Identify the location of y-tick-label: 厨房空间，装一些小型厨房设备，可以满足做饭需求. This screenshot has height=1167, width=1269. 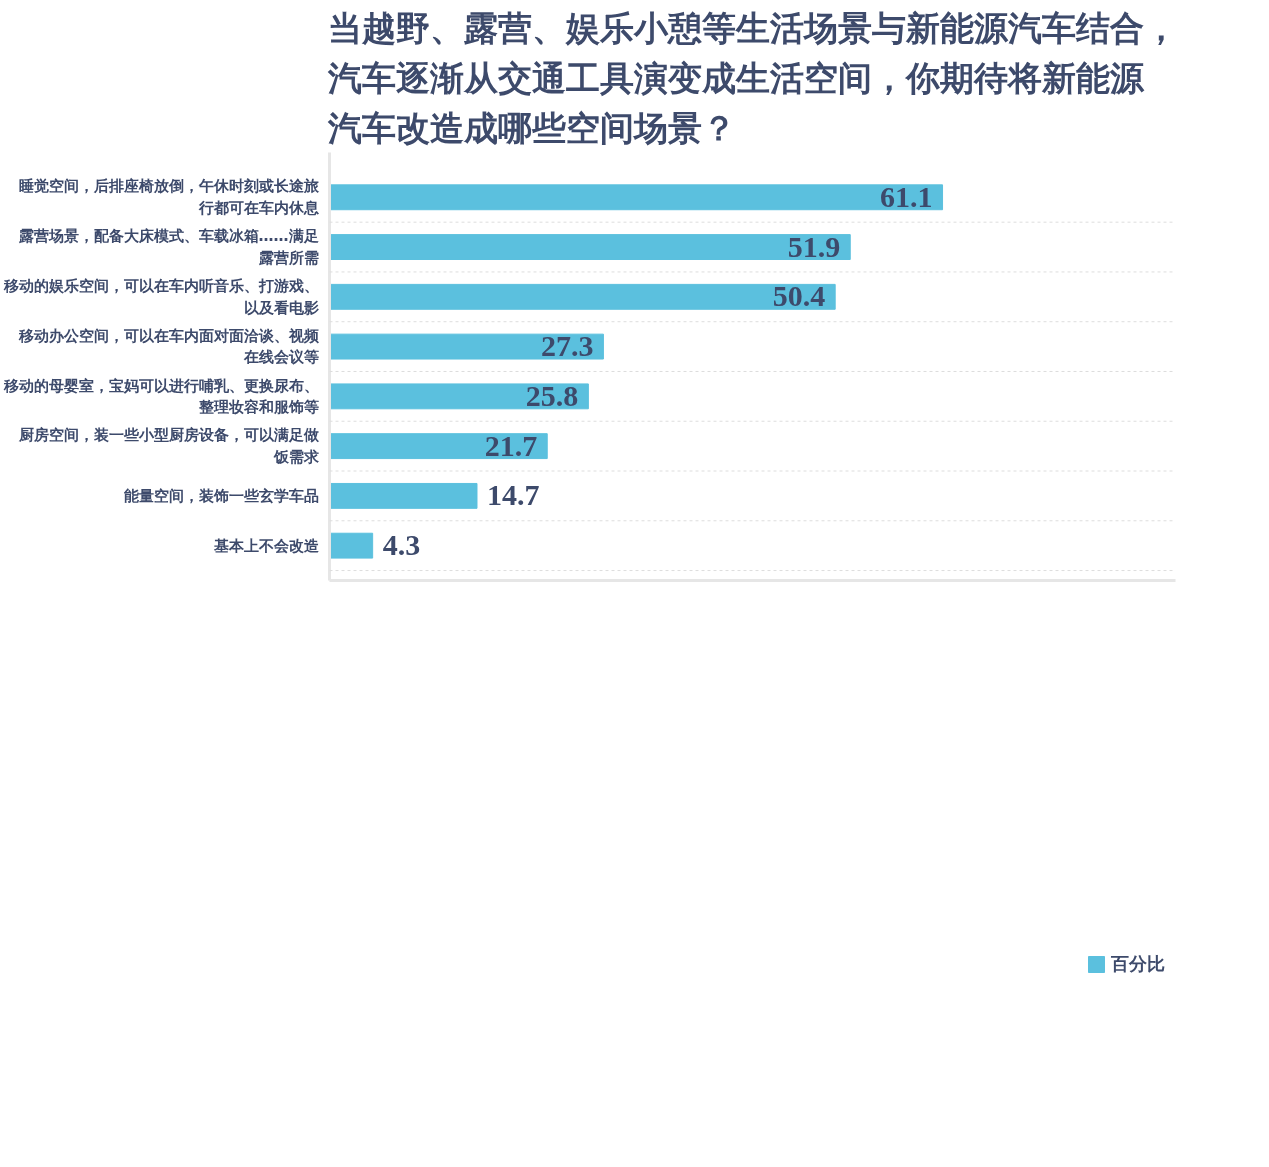
(168, 446).